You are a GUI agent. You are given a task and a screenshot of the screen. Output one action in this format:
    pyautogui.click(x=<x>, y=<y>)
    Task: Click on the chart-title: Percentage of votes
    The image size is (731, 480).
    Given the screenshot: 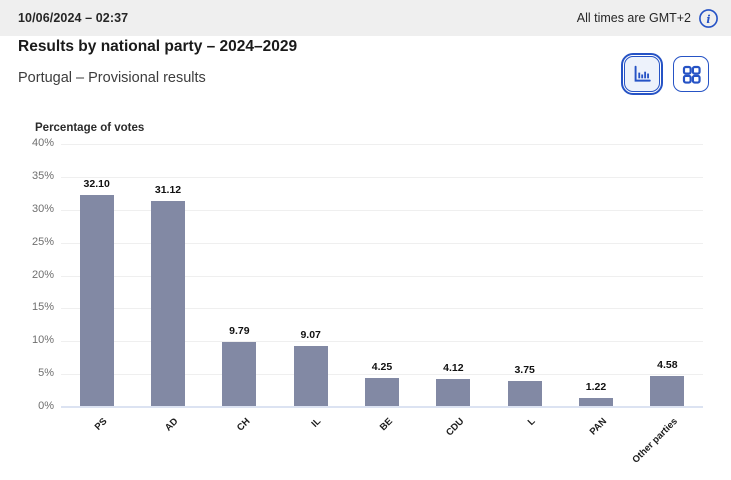 What is the action you would take?
    pyautogui.click(x=90, y=128)
    